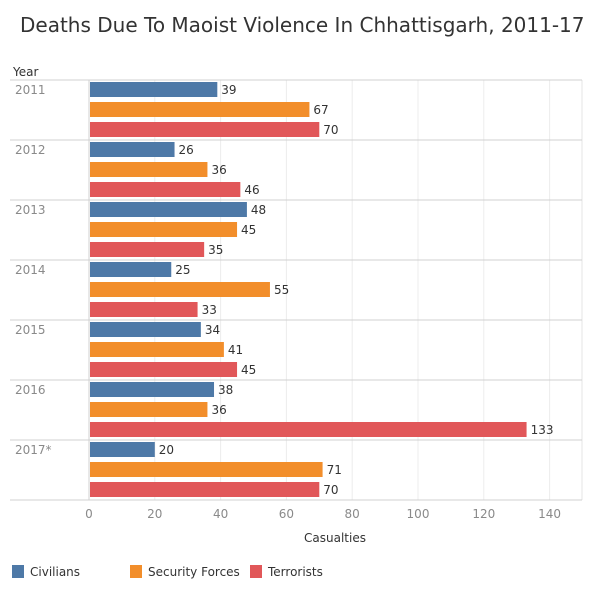 Image resolution: width=595 pixels, height=599 pixels. What do you see at coordinates (251, 190) in the screenshot?
I see `data-label: 46` at bounding box center [251, 190].